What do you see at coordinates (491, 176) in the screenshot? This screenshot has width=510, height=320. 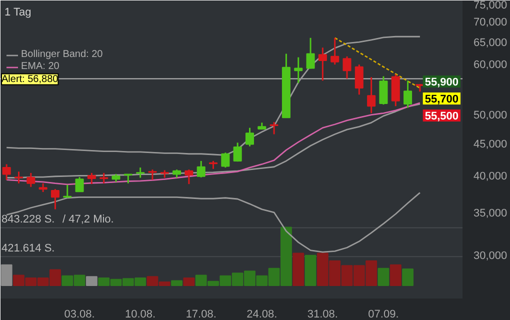 I see `y-tick-label: 40,000` at bounding box center [491, 176].